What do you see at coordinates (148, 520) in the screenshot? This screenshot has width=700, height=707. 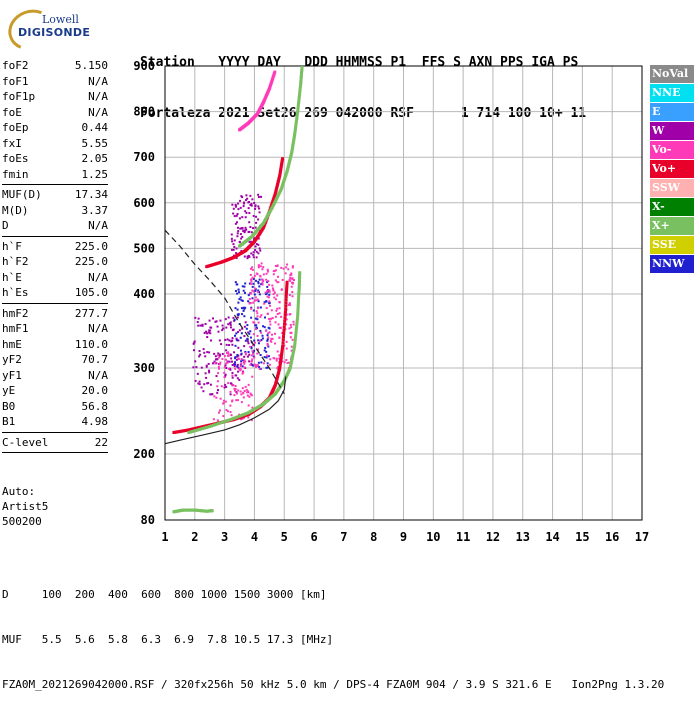 I see `y-tick-label: 80` at bounding box center [148, 520].